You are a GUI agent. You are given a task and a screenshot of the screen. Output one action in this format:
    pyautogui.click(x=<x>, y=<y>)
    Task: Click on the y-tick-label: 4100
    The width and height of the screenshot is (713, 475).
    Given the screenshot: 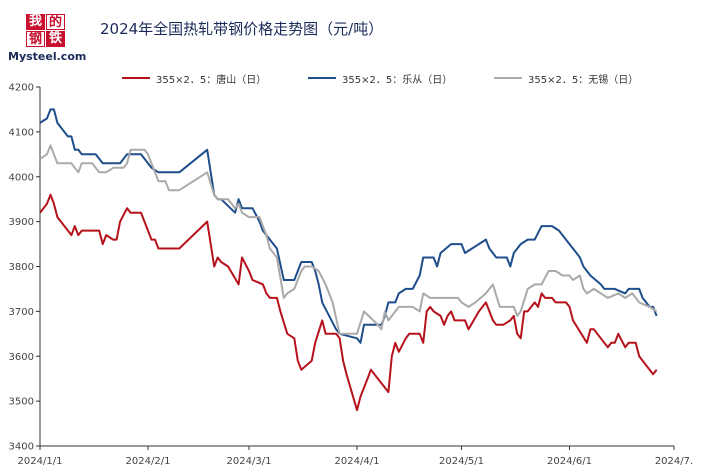 What is the action you would take?
    pyautogui.click(x=21, y=132)
    